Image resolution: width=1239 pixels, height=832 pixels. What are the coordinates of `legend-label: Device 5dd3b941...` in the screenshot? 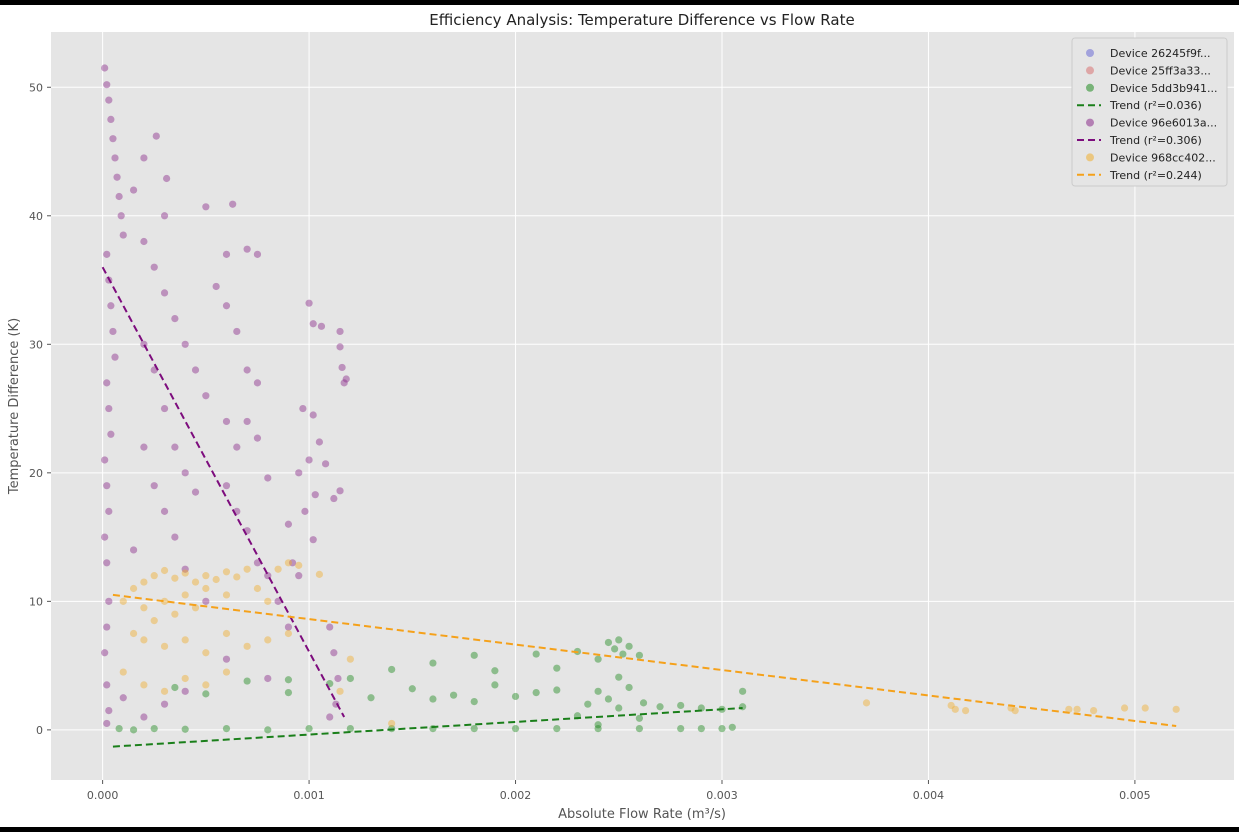 It's located at (1164, 88).